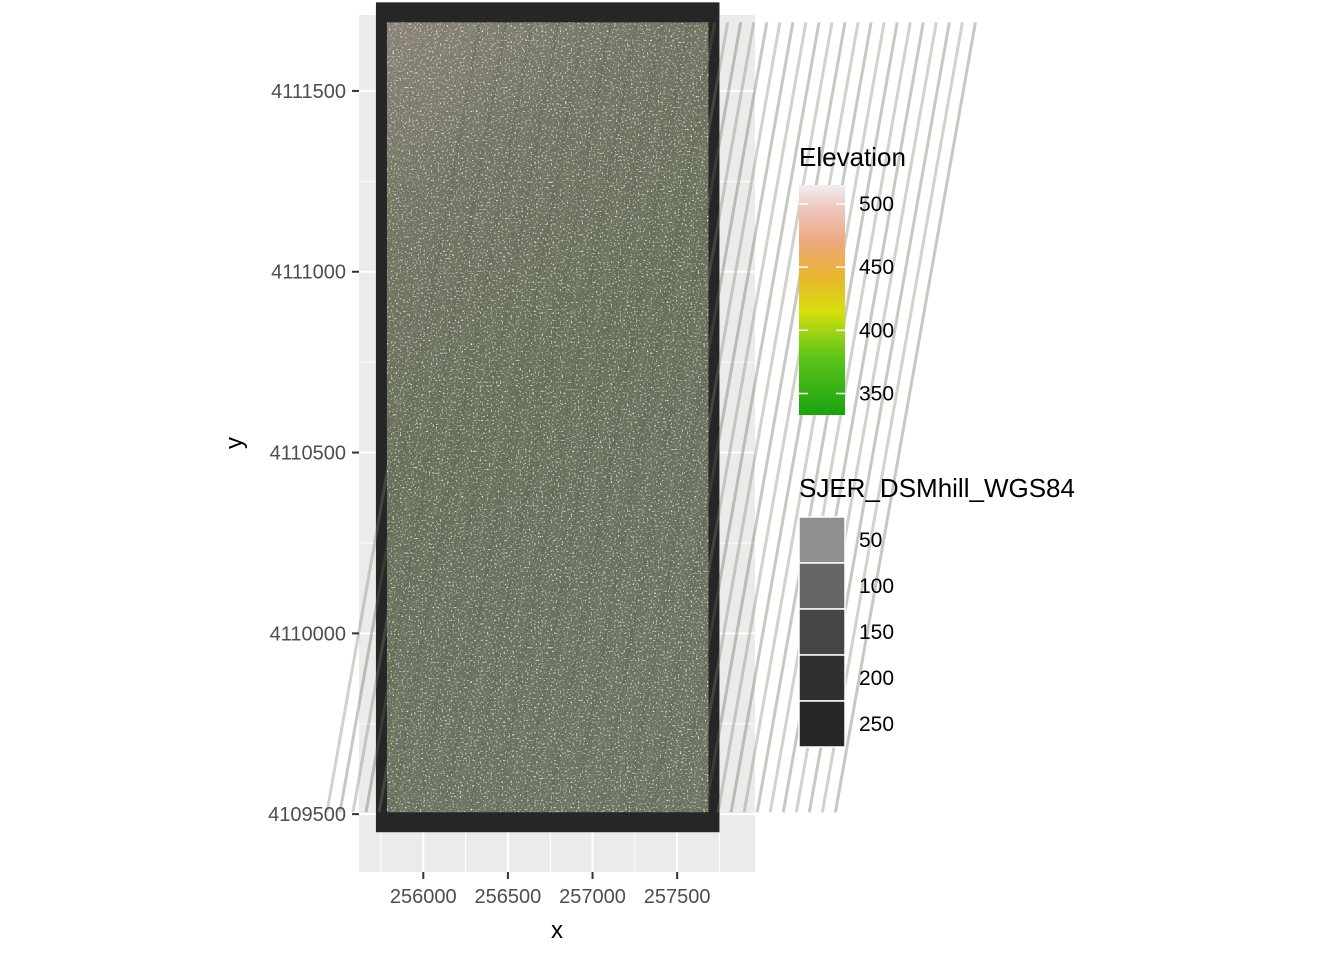 Image resolution: width=1344 pixels, height=960 pixels. What do you see at coordinates (876, 586) in the screenshot?
I see `legend-key-label: 100` at bounding box center [876, 586].